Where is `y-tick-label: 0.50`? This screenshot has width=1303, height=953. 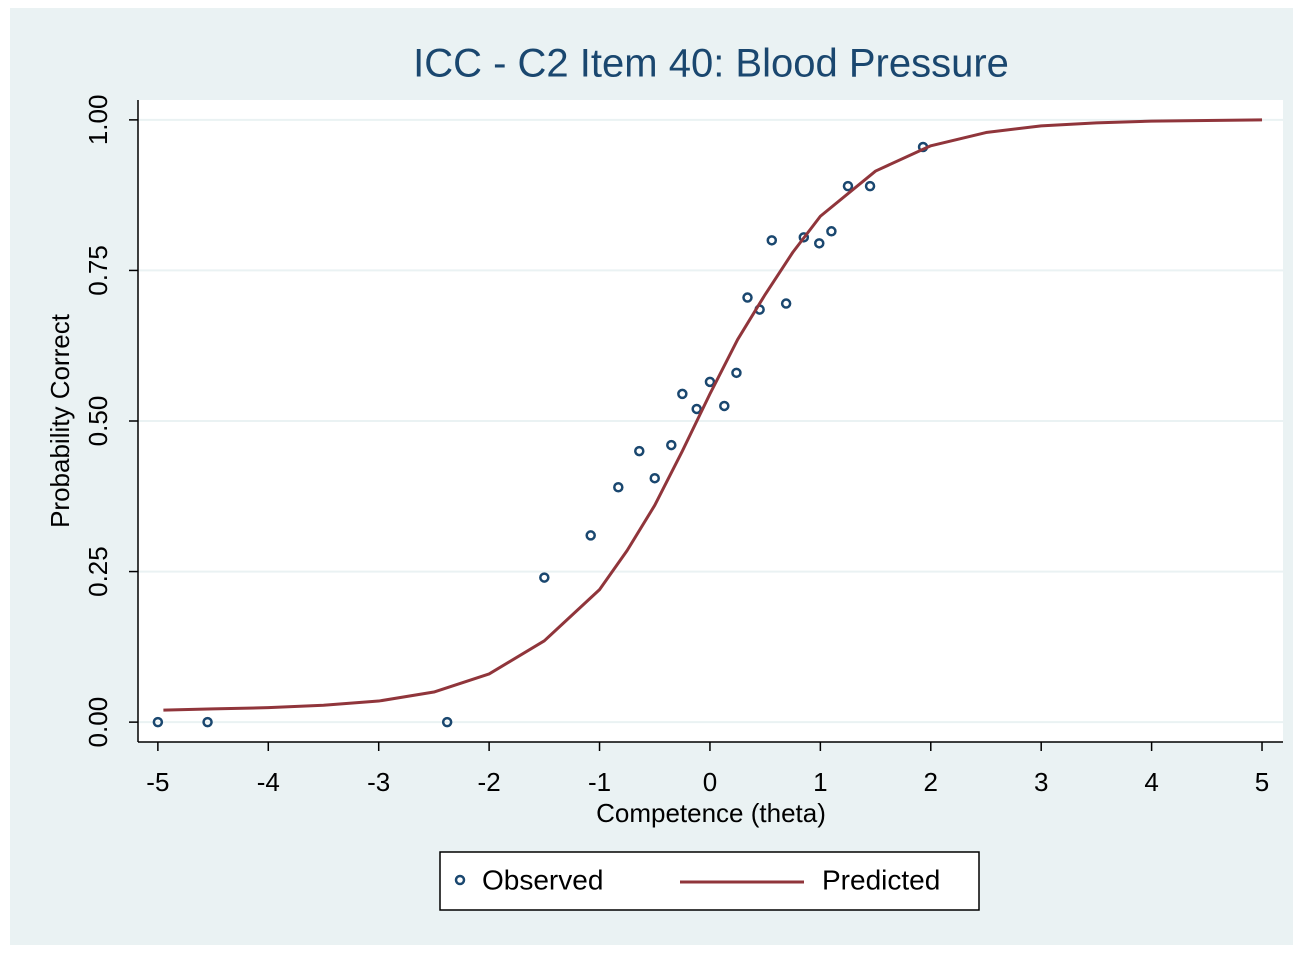
y-tick-label: 0.50 is located at coordinates (98, 421).